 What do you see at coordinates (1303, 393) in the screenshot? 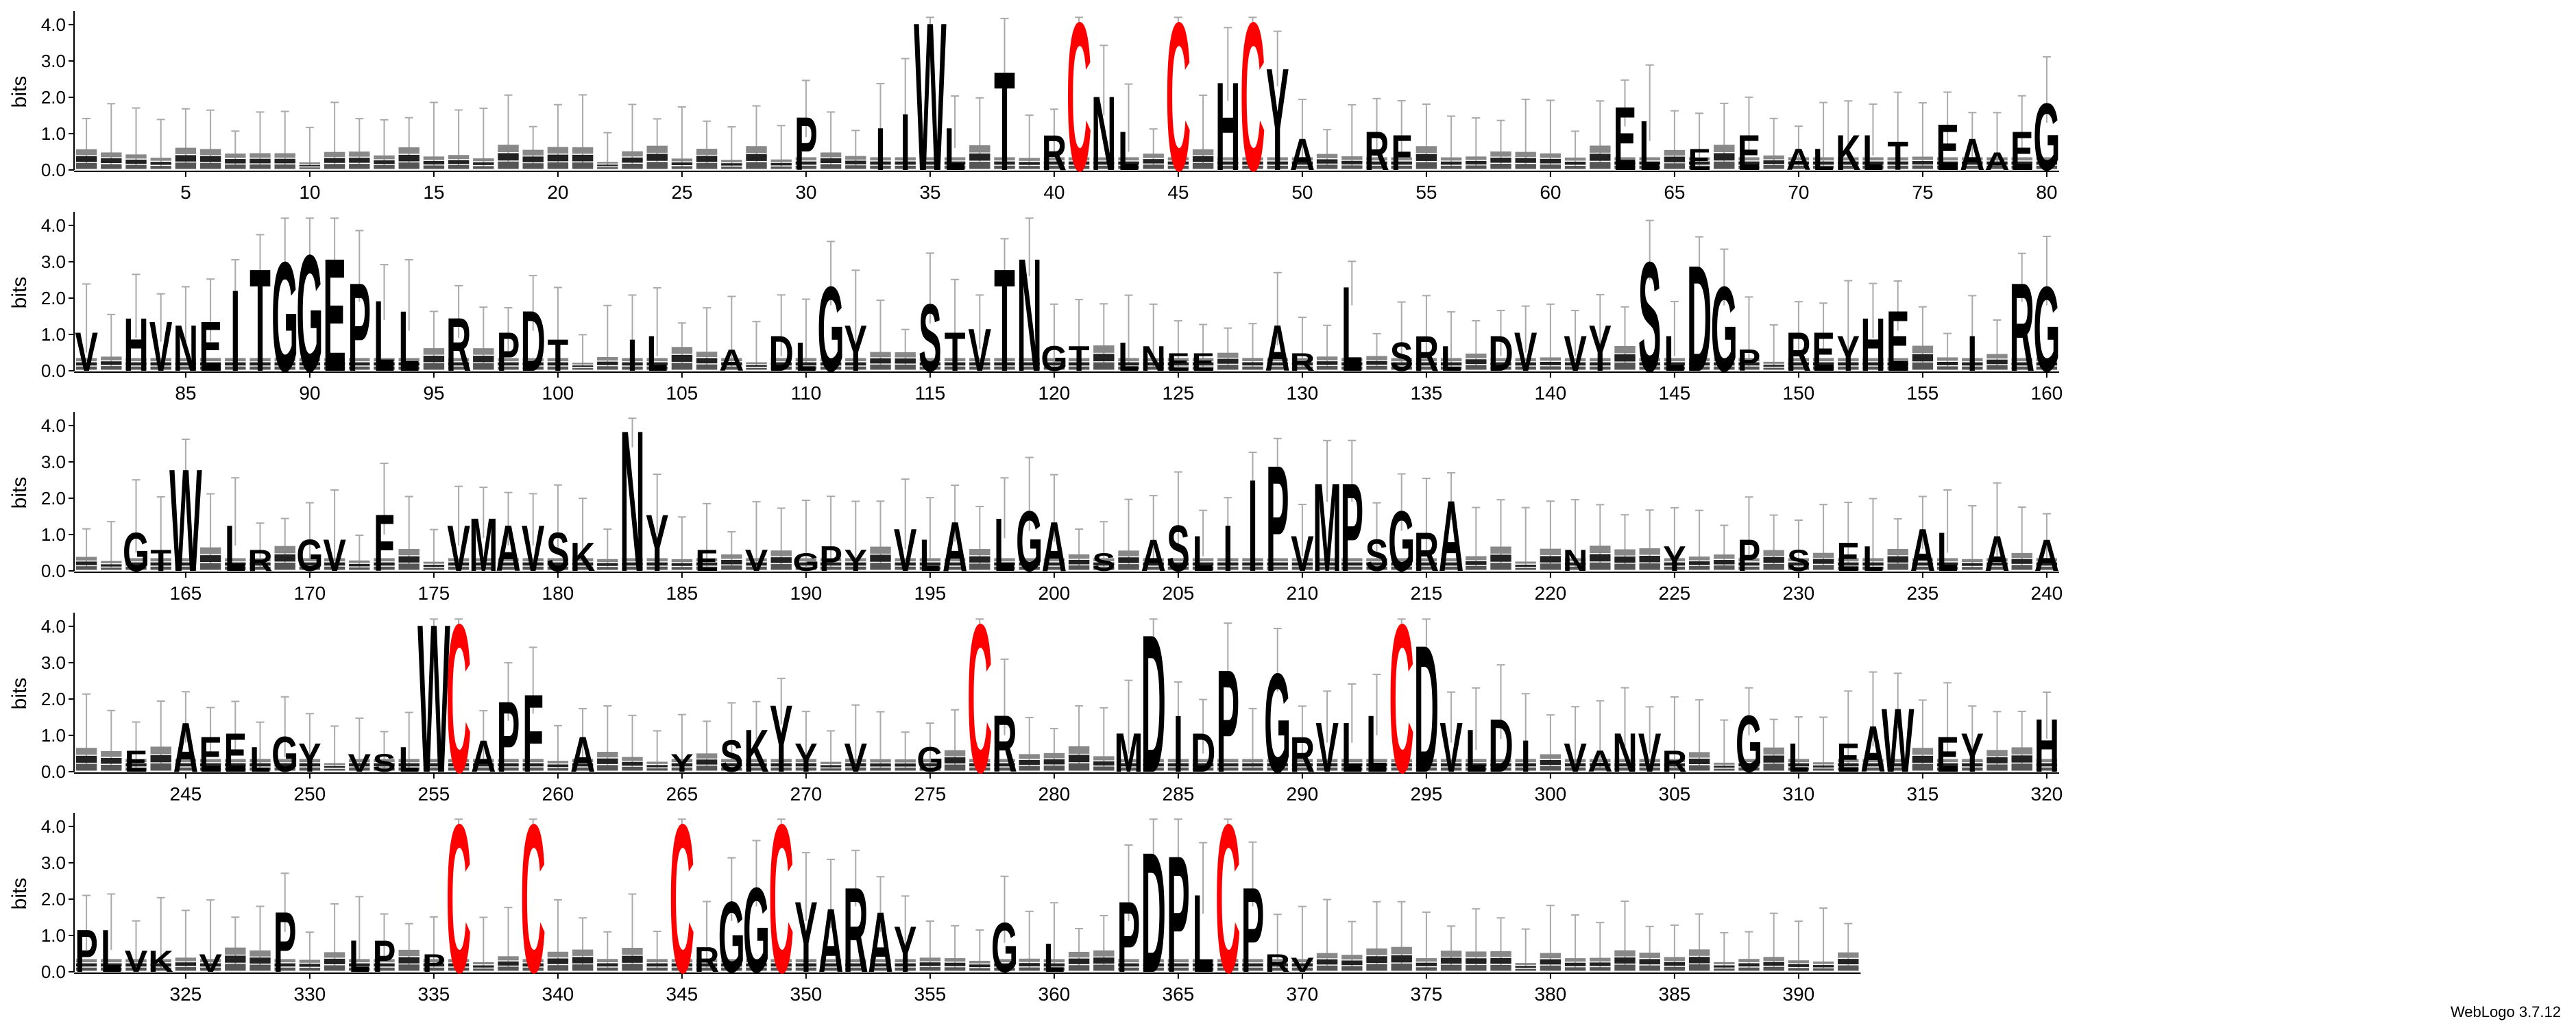
I see `x-tick-label: 130` at bounding box center [1303, 393].